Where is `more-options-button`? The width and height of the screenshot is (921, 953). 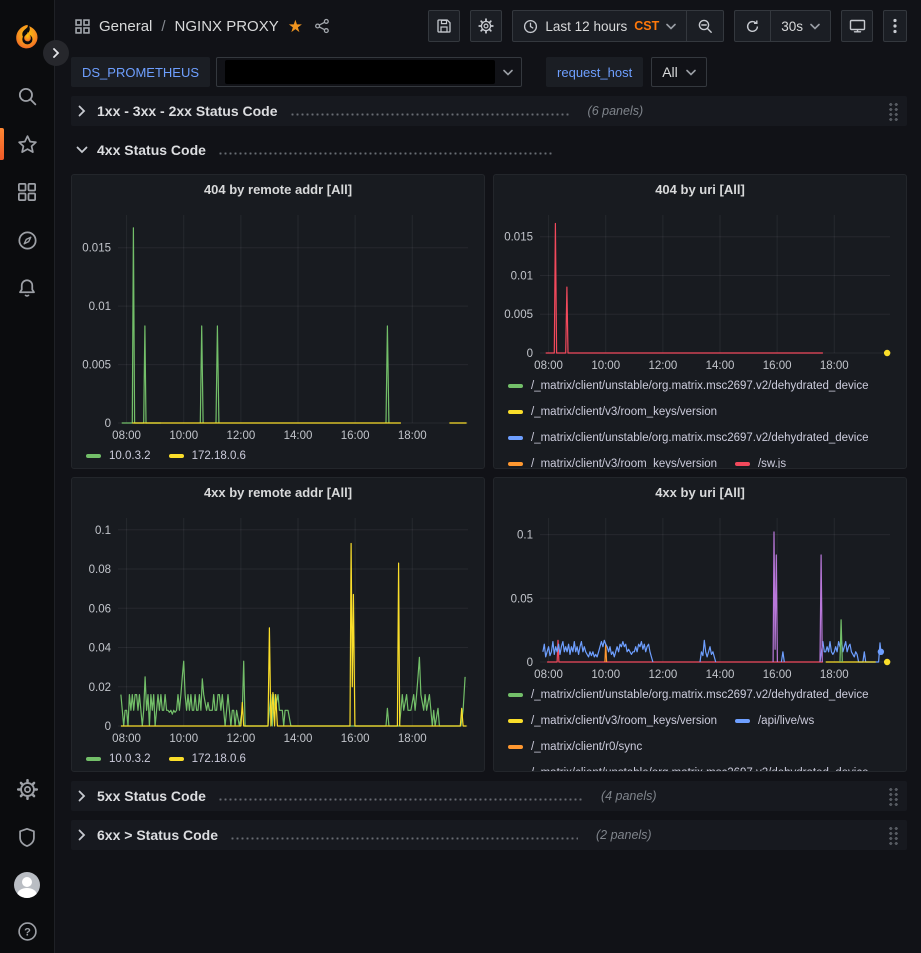
more-options-button is located at coordinates (895, 26).